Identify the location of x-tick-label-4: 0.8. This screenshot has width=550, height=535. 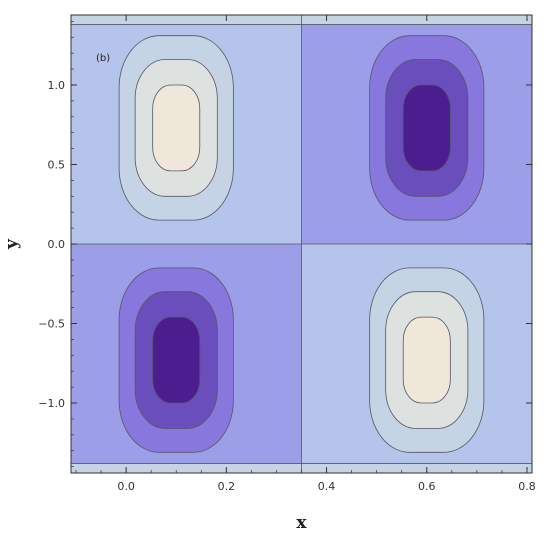
(527, 486).